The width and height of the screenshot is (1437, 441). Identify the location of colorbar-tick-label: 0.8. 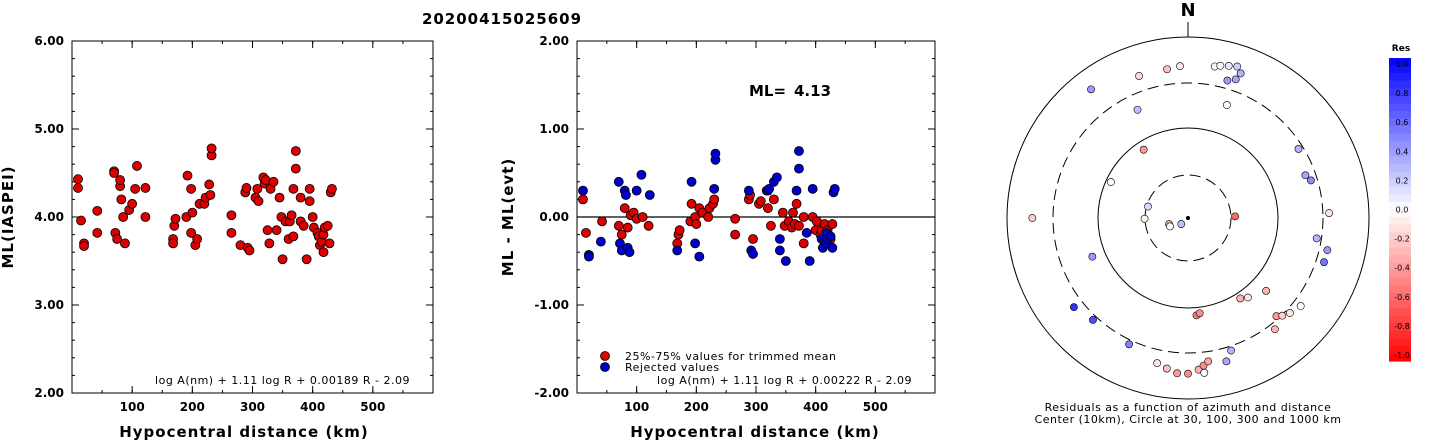
(1402, 93).